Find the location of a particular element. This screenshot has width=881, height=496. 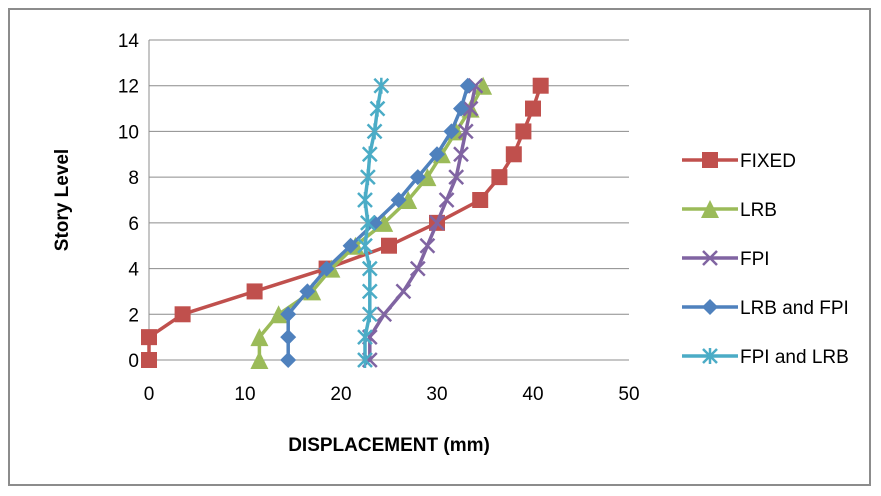

y-axis-title: Story Level is located at coordinates (62, 200).